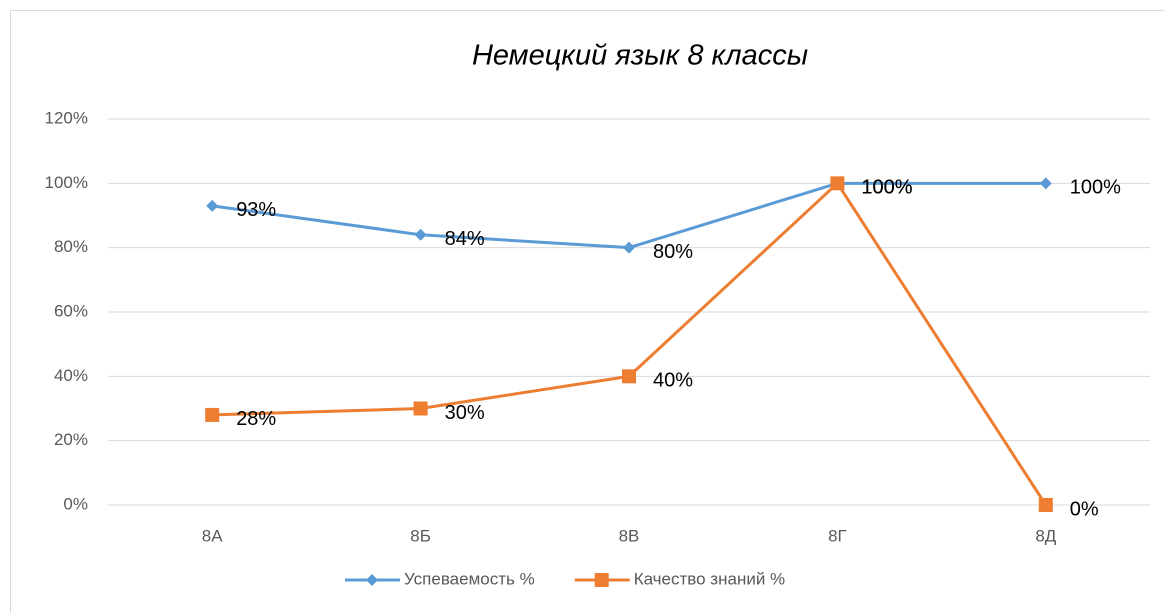 Image resolution: width=1164 pixels, height=613 pixels. Describe the element at coordinates (256, 419) in the screenshot. I see `data-label: 28%` at that location.